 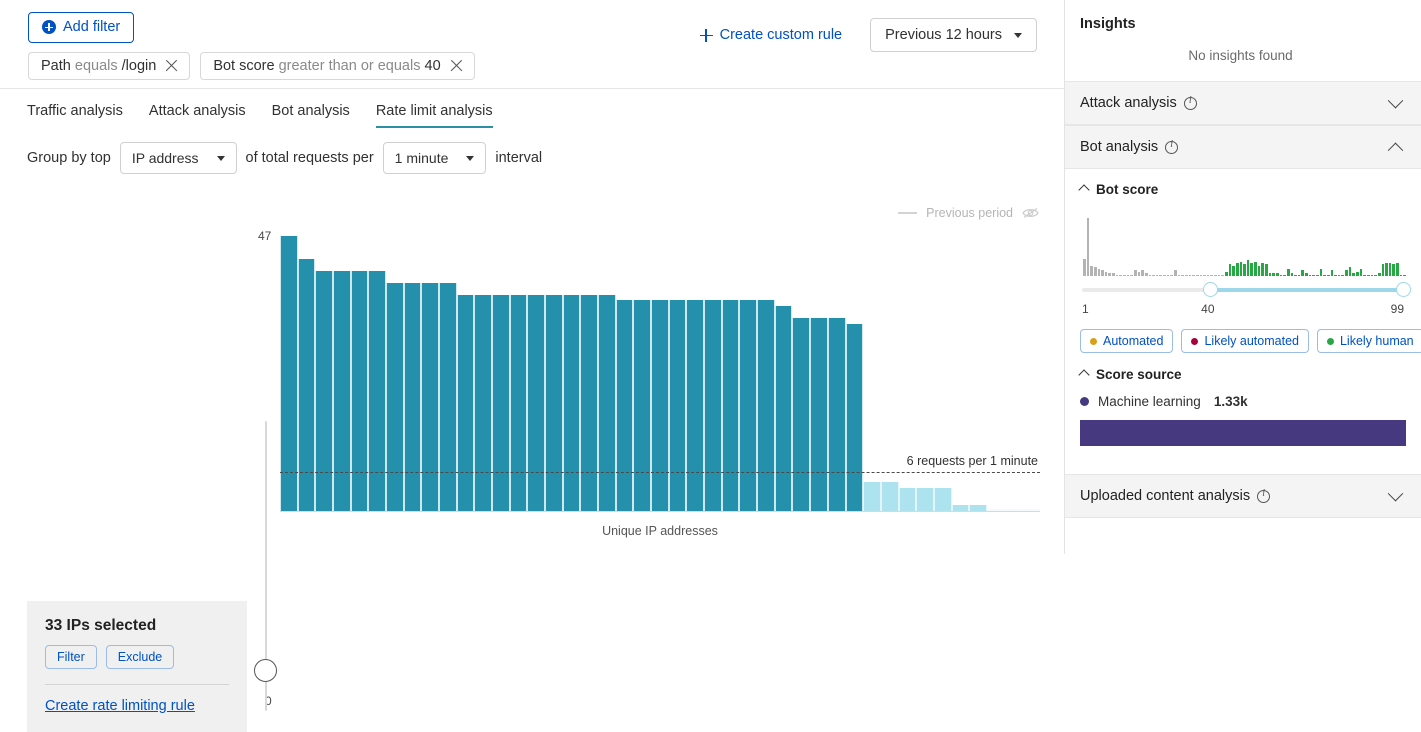 What do you see at coordinates (1243, 103) in the screenshot?
I see `section-attack-analysis: Attack analysis` at bounding box center [1243, 103].